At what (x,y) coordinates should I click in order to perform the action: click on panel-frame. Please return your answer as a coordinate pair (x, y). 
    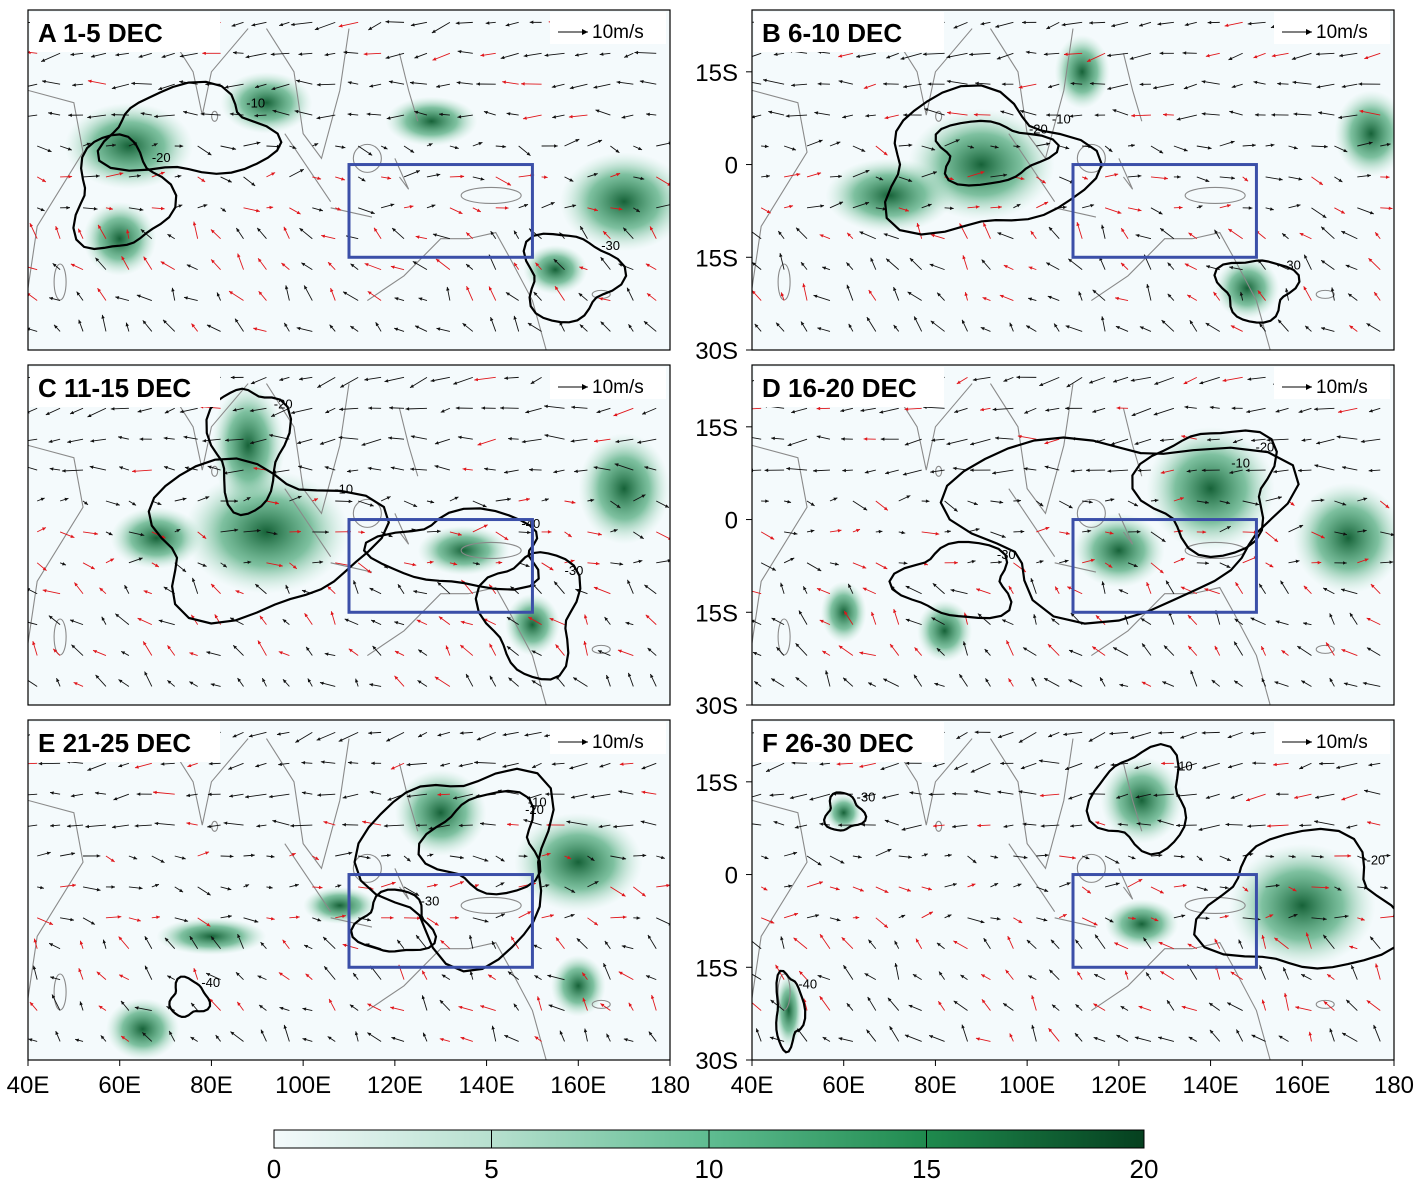
    Looking at the image, I should click on (349, 180).